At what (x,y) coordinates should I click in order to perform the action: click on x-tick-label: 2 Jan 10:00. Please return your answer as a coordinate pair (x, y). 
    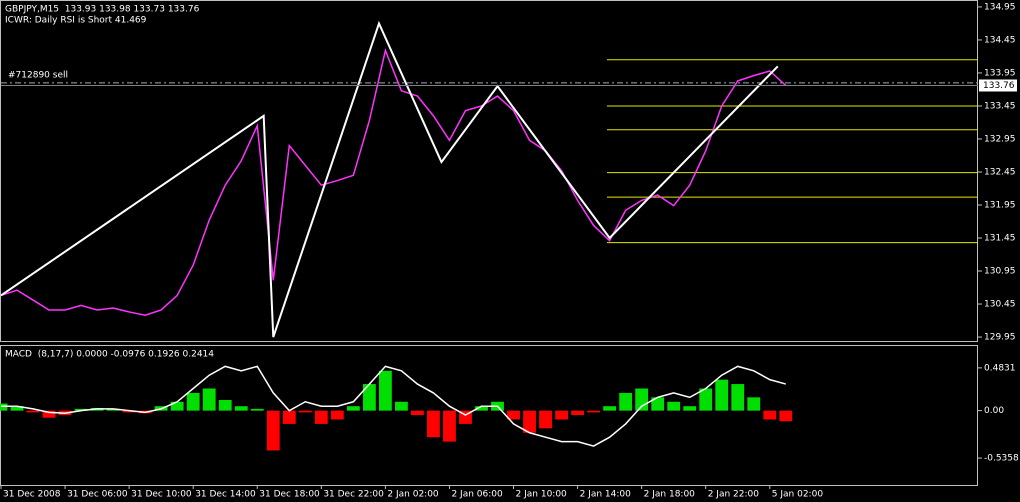
    Looking at the image, I should click on (542, 495).